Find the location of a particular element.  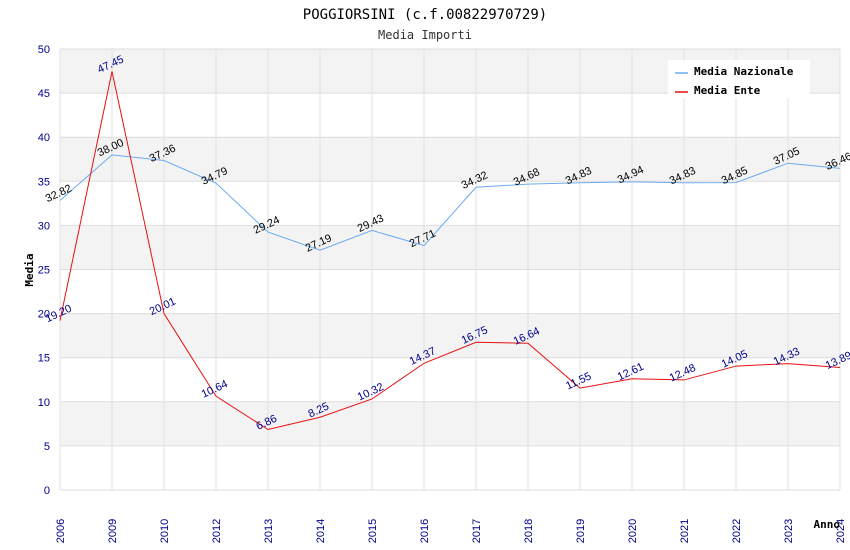

x-tick-label: 2016 is located at coordinates (425, 531).